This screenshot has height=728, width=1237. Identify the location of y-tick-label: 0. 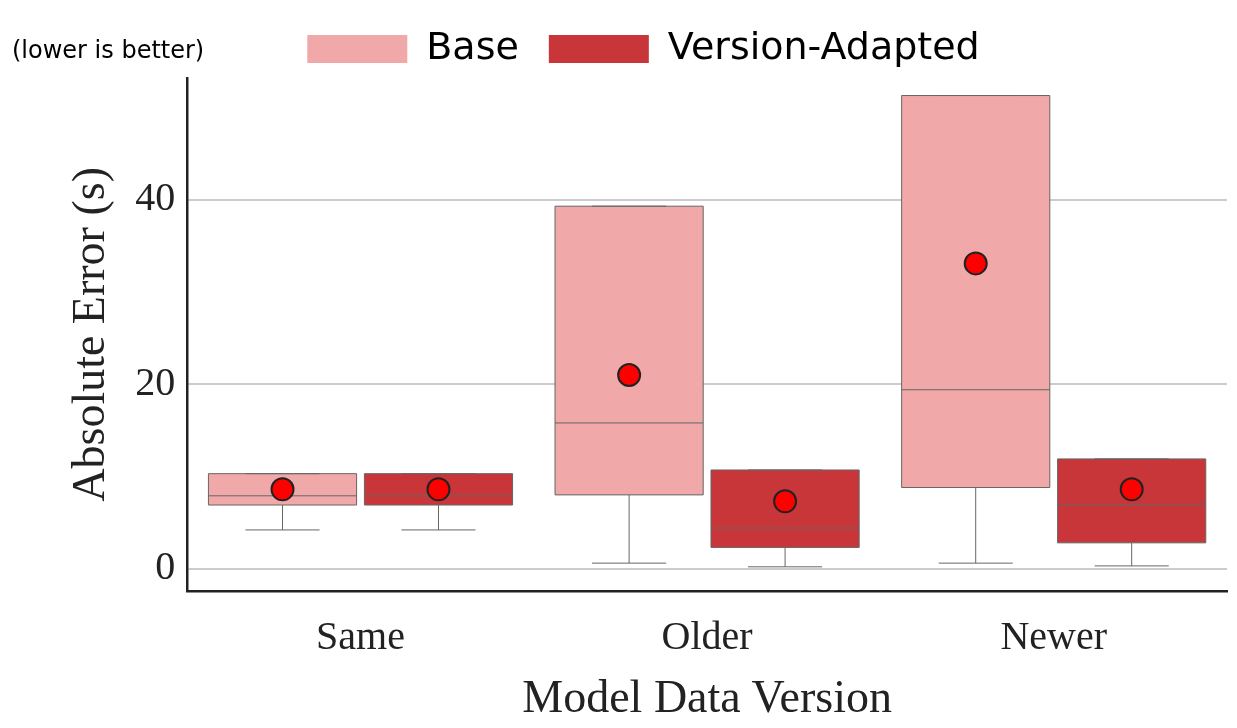
(165, 566).